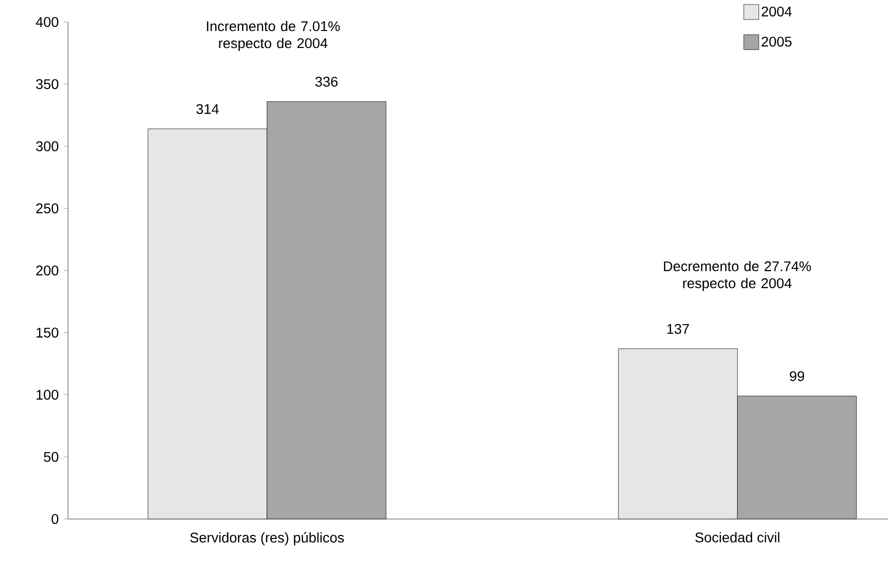 This screenshot has width=888, height=586. I want to click on y-tick-label: 0, so click(55, 519).